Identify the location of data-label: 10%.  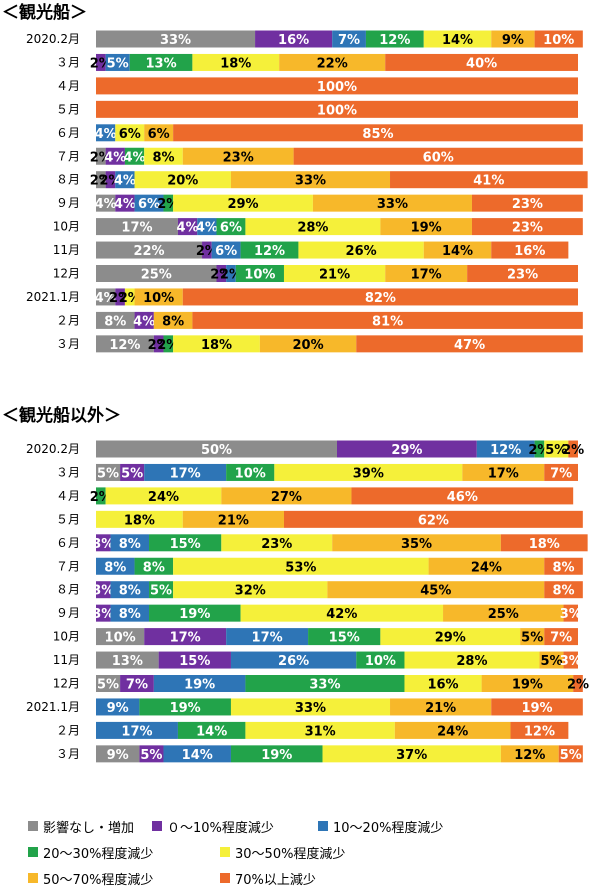
(120, 638).